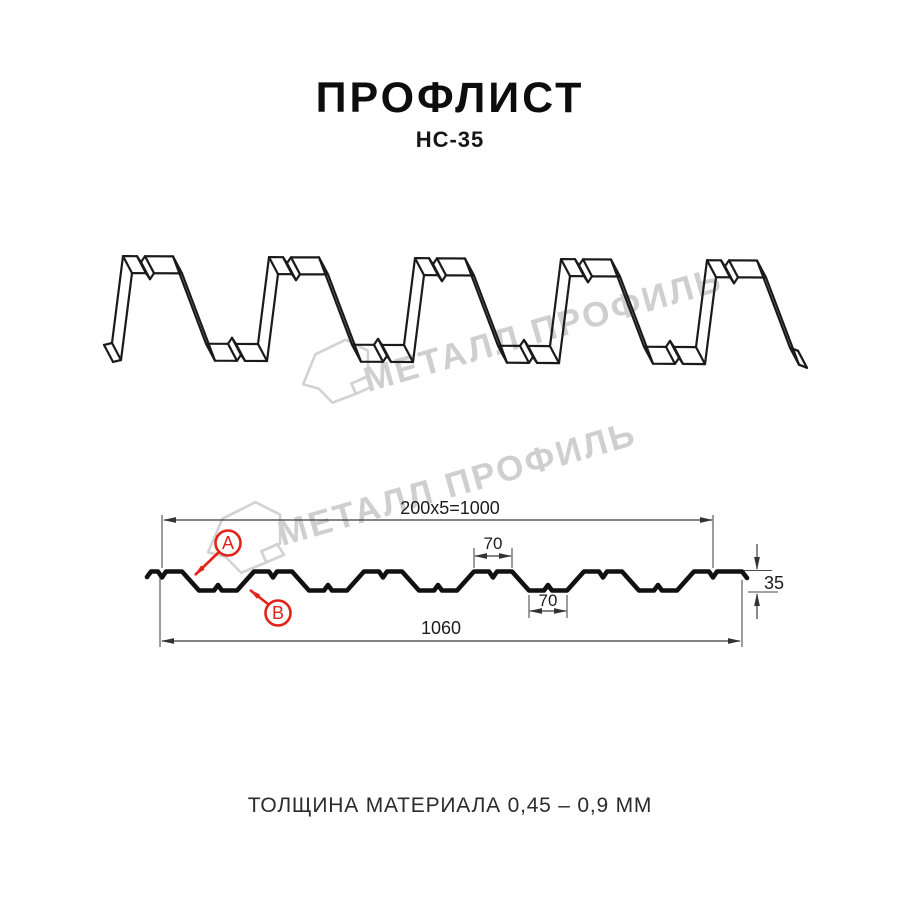  Describe the element at coordinates (278, 613) in the screenshot. I see `callout-b-label: B` at that location.